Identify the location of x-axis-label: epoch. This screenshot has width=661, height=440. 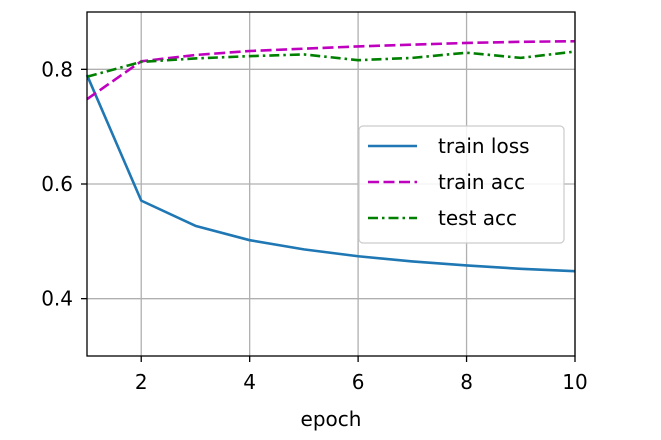
(331, 419).